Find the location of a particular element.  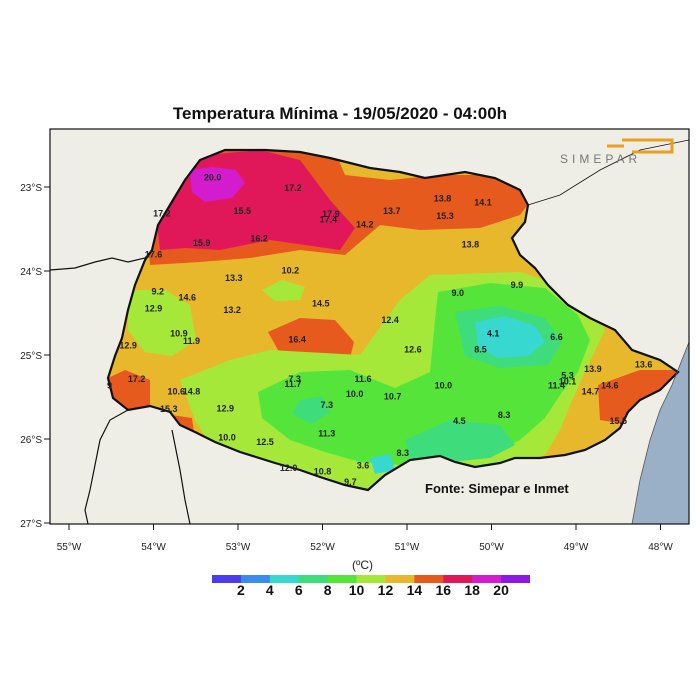

station-value: 10.7 is located at coordinates (393, 397).